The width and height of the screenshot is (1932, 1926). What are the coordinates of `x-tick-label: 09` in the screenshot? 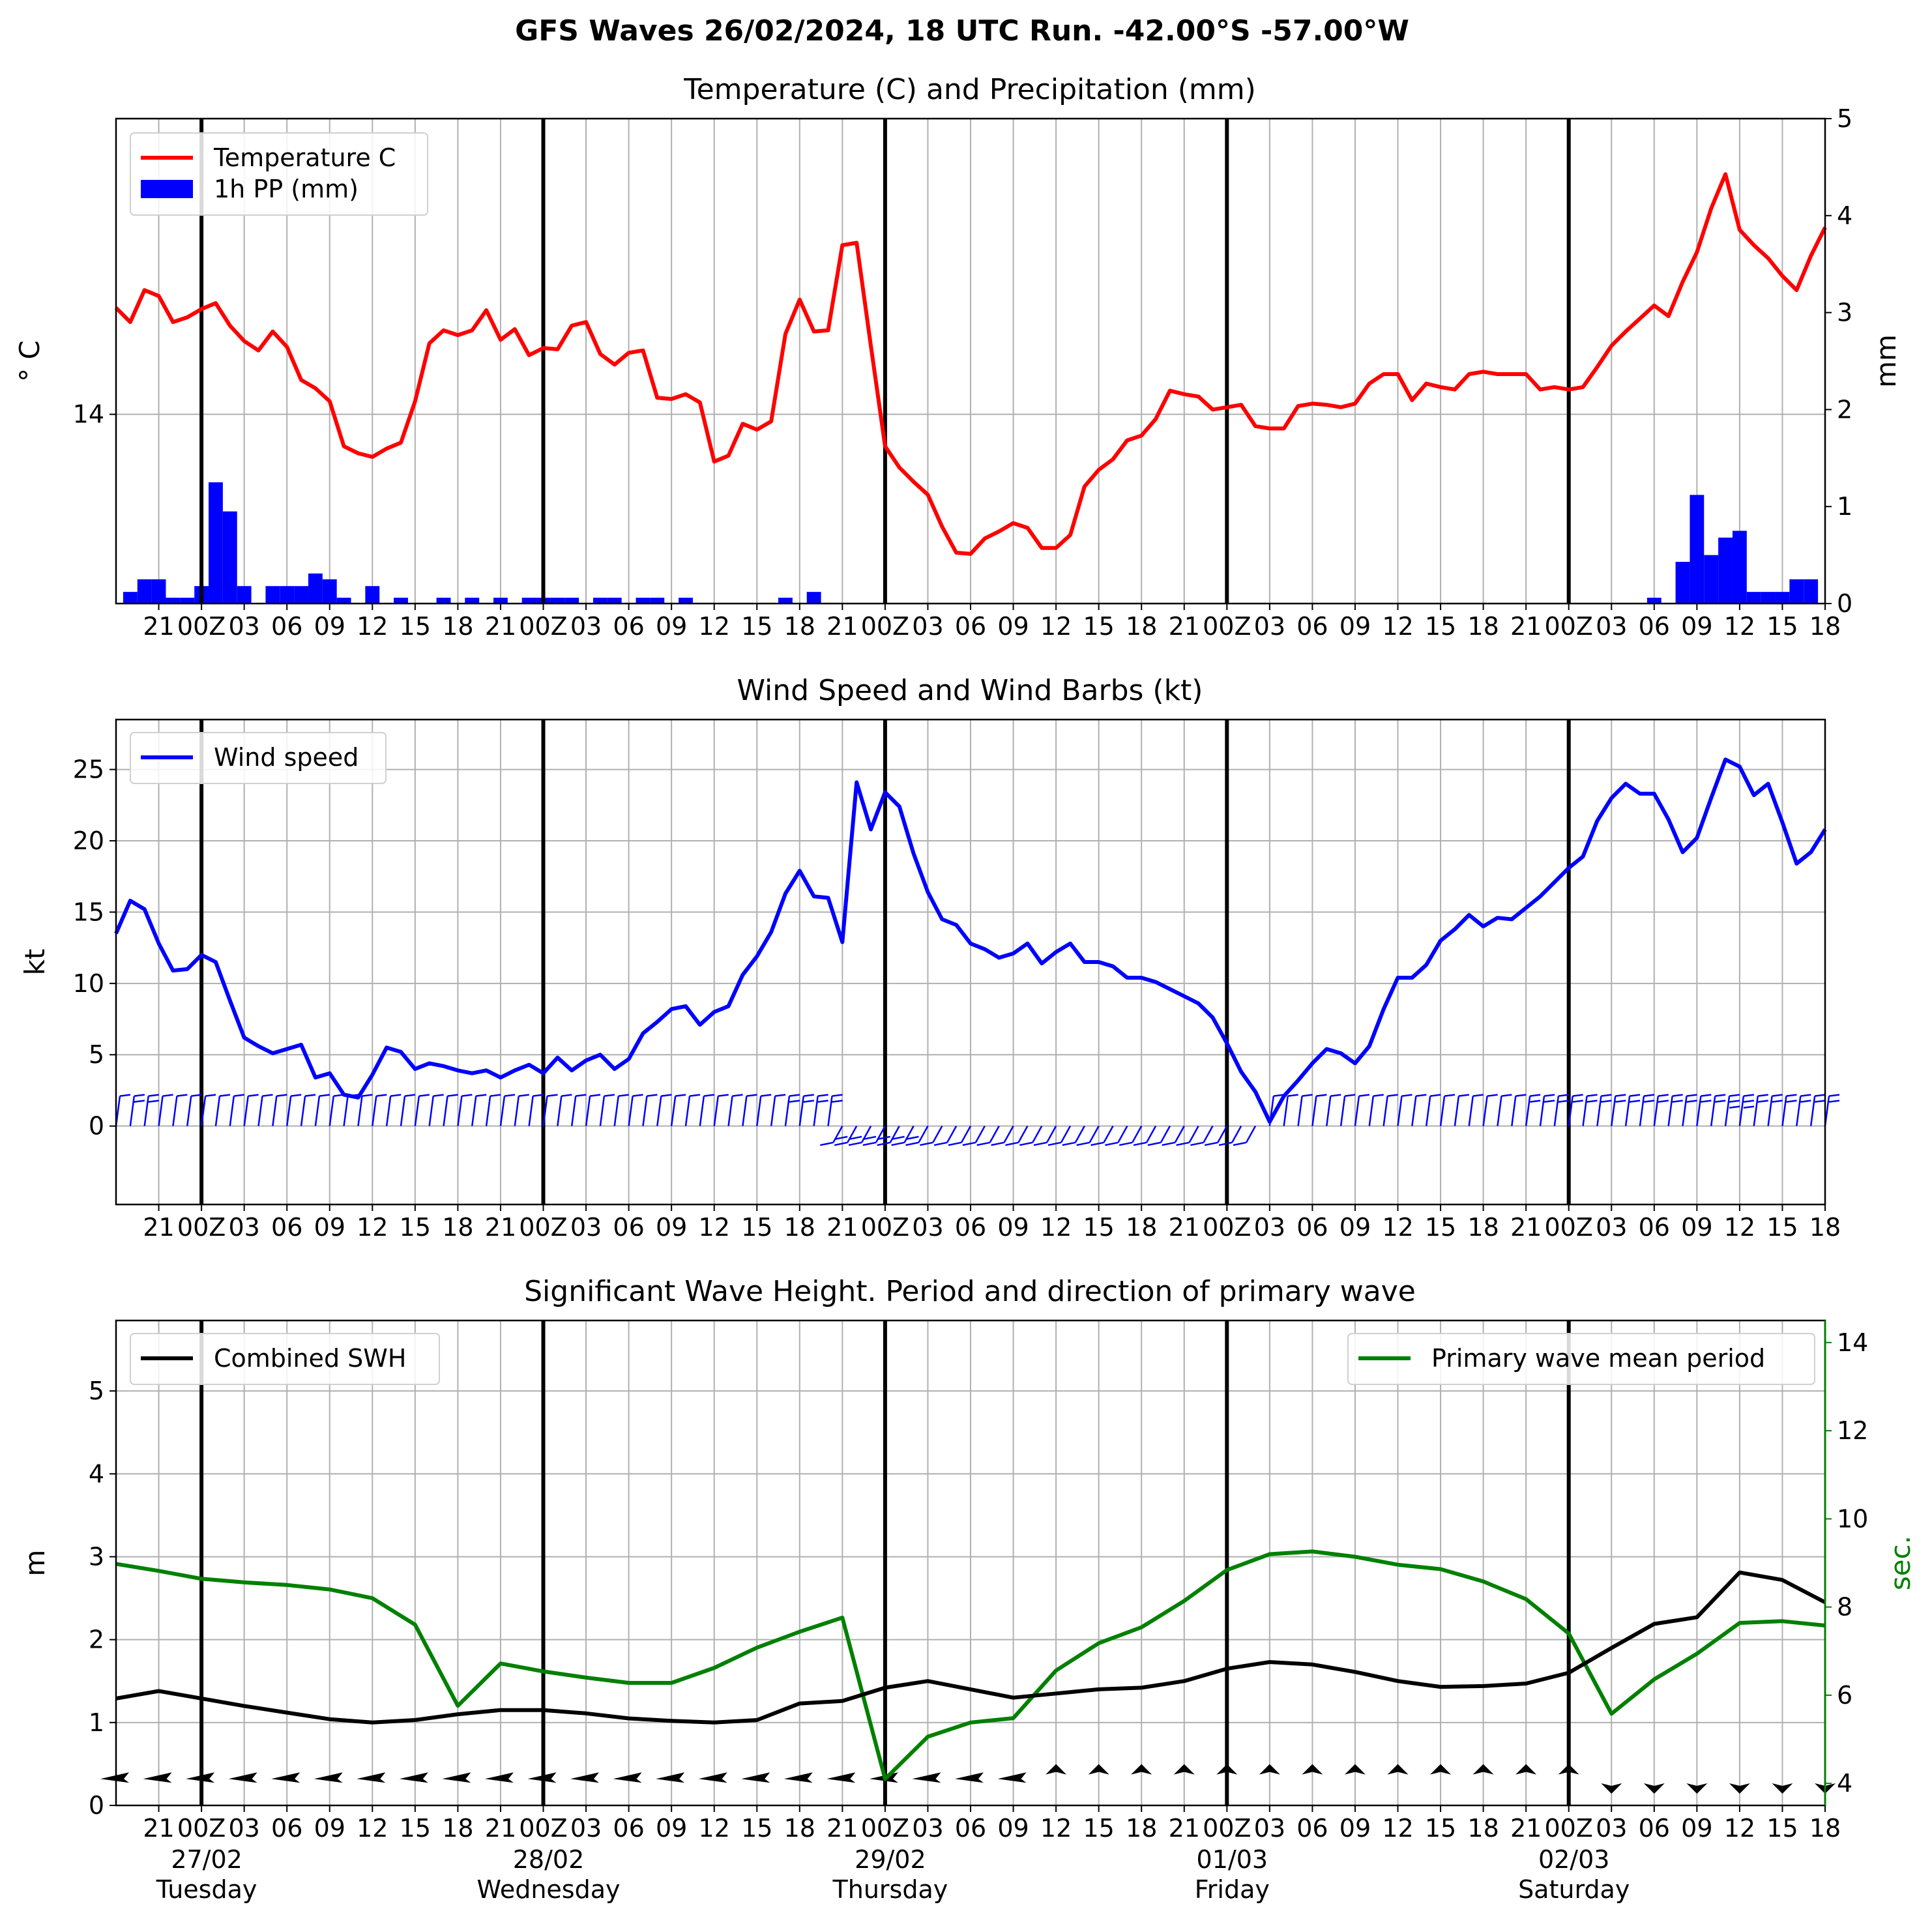 It's located at (329, 626).